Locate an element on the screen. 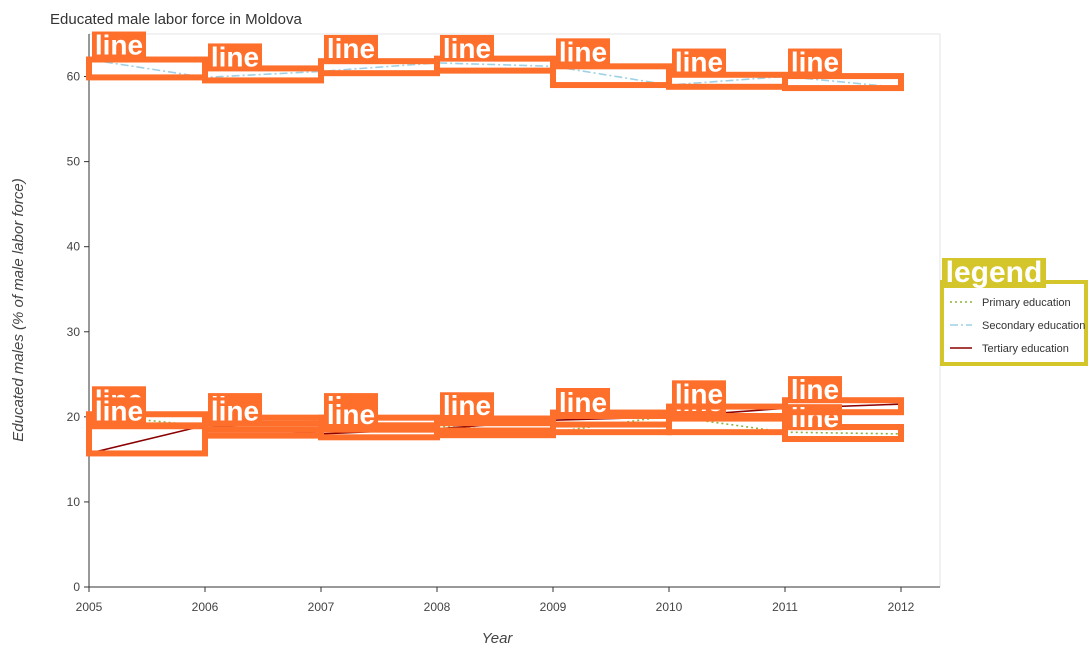  y-tick-label: 60 is located at coordinates (74, 77).